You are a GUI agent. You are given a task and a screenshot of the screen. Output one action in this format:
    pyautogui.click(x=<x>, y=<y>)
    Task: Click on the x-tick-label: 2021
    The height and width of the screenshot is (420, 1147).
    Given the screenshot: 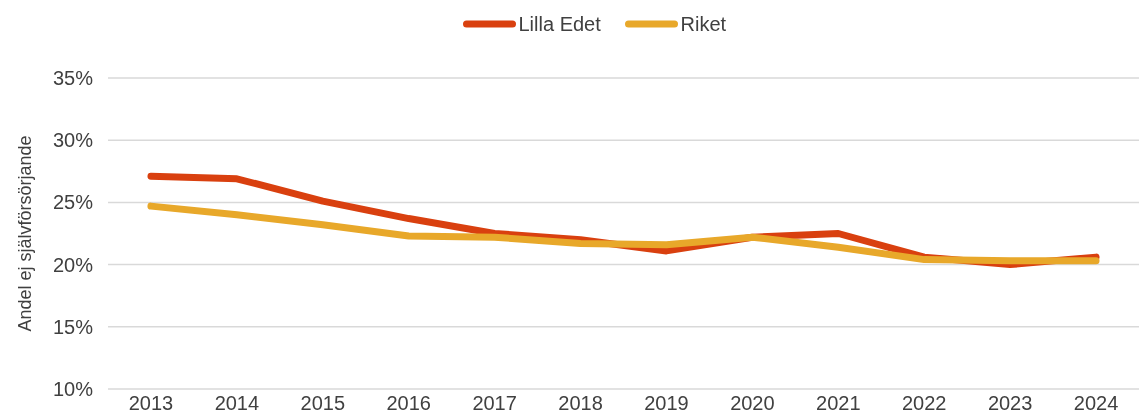 What is the action you would take?
    pyautogui.click(x=838, y=403)
    